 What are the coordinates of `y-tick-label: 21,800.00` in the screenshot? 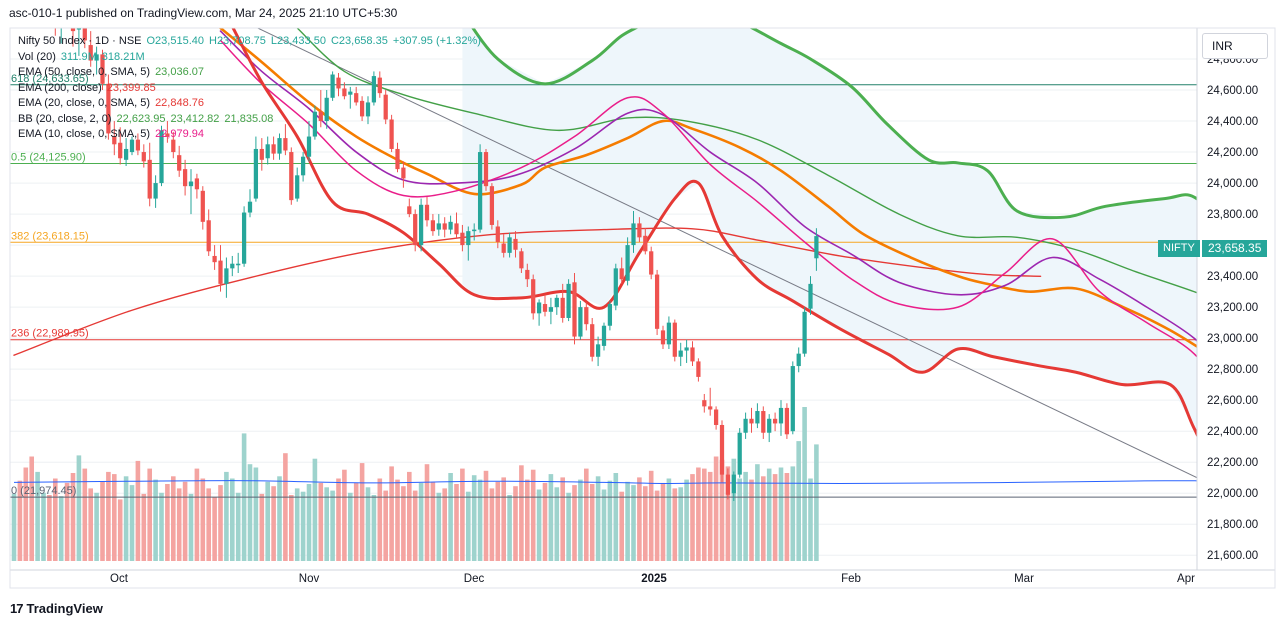 It's located at (1232, 525).